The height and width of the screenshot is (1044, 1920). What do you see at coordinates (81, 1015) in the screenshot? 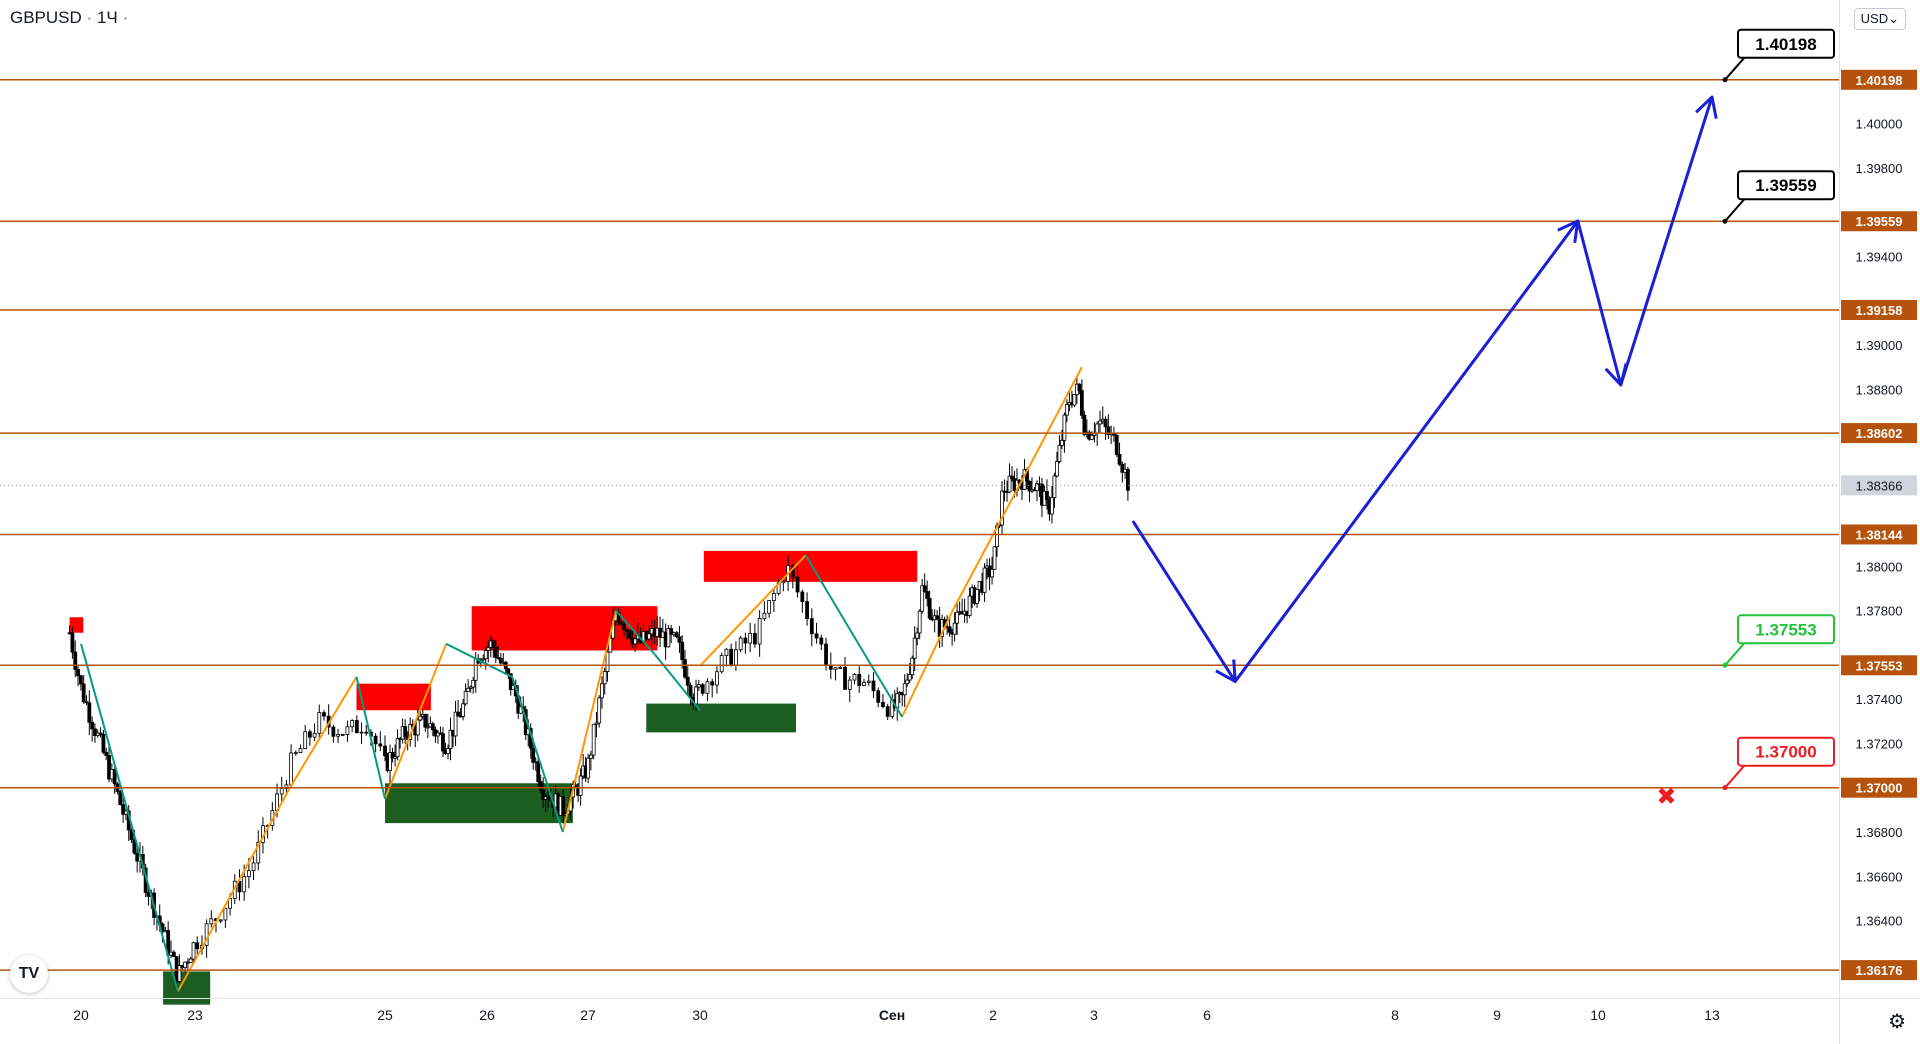
I see `time-tick-label: 20` at bounding box center [81, 1015].